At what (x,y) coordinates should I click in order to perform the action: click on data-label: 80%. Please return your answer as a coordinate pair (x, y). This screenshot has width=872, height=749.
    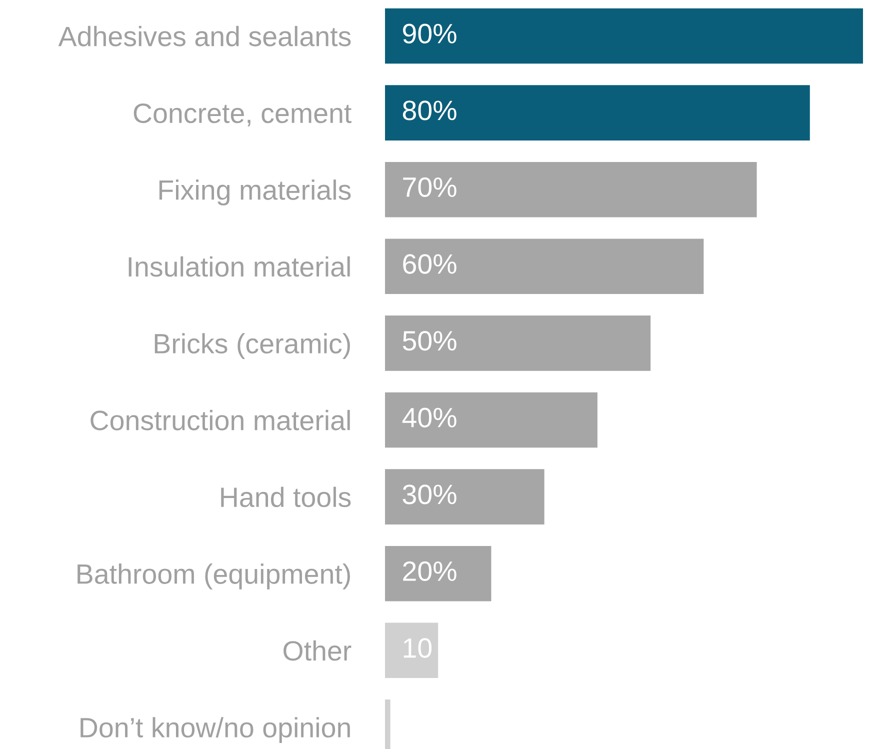
    Looking at the image, I should click on (429, 110).